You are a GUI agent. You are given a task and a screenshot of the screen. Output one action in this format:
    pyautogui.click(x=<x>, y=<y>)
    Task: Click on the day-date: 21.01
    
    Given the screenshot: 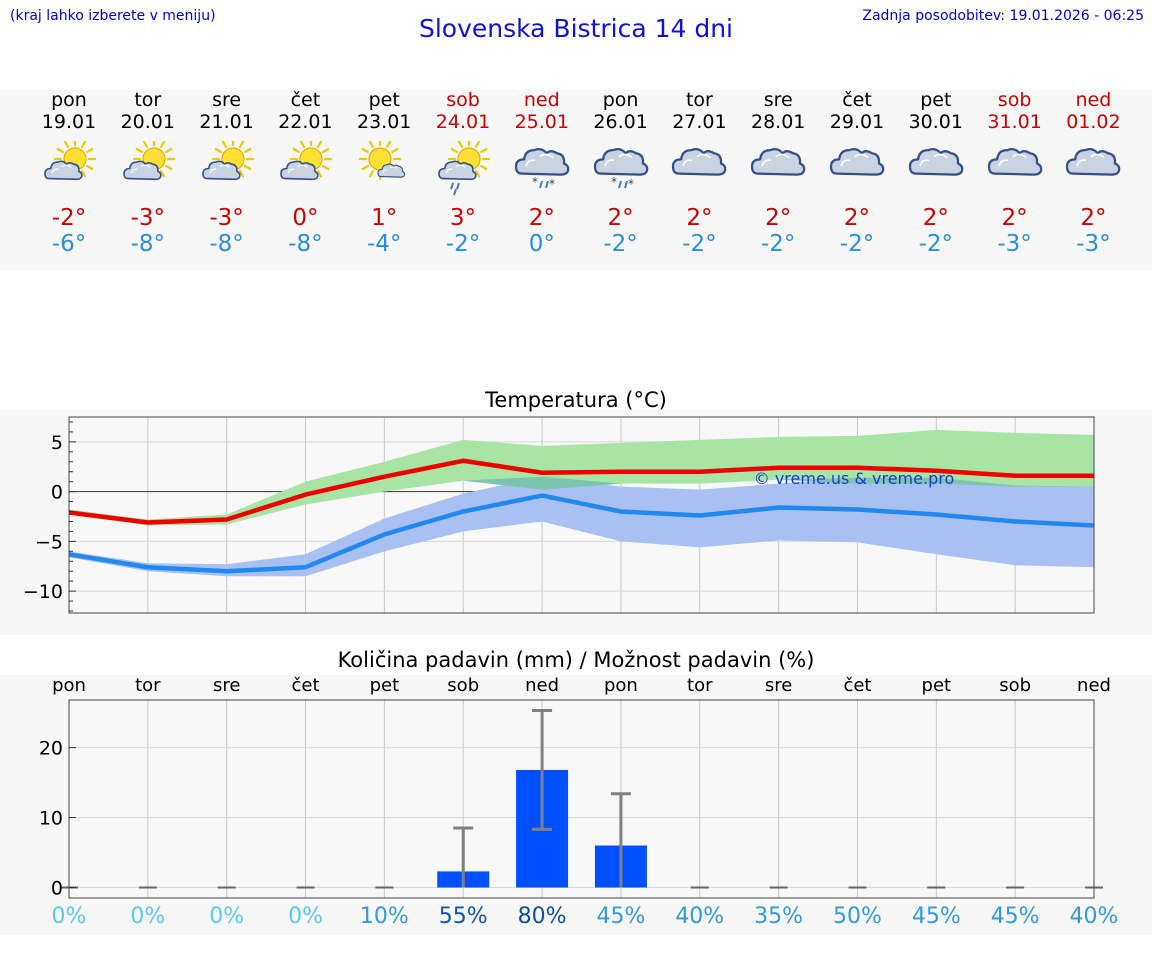 What is the action you would take?
    pyautogui.click(x=226, y=122)
    